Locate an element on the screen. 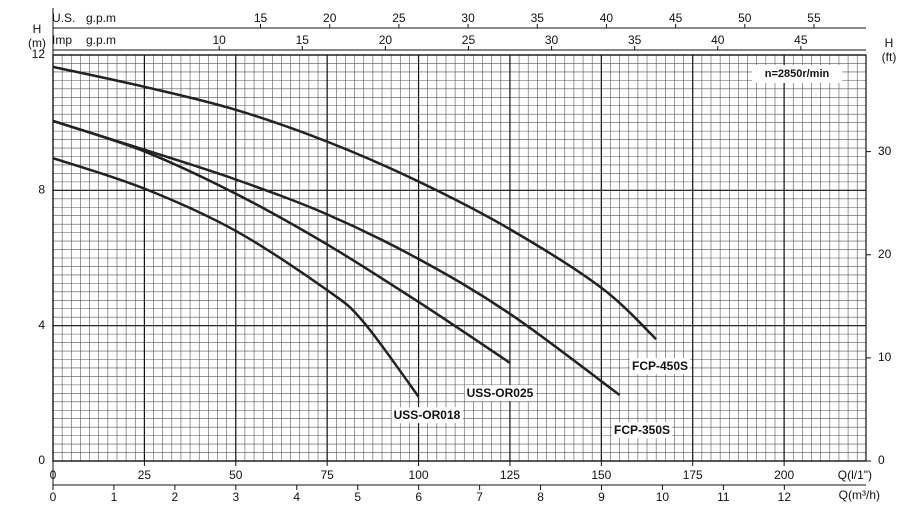  x3-tick-label: 15 is located at coordinates (261, 18).